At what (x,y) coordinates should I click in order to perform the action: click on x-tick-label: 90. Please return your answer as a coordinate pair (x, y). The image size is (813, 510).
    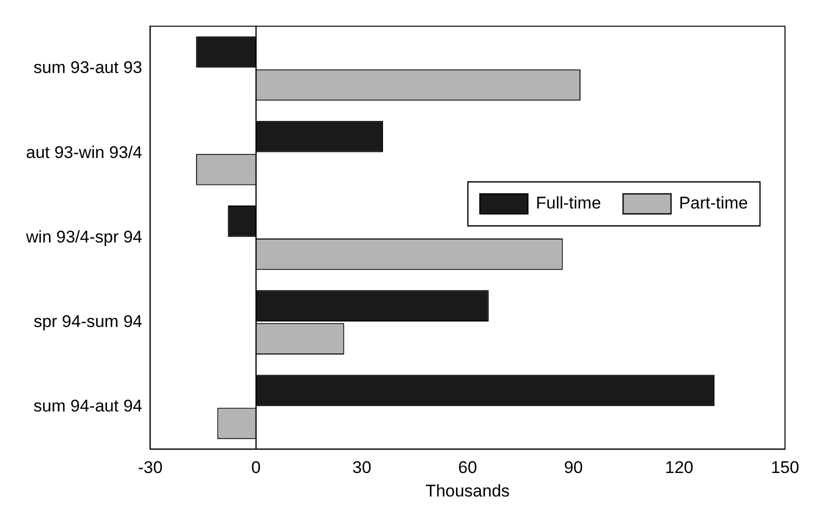
    Looking at the image, I should click on (573, 468).